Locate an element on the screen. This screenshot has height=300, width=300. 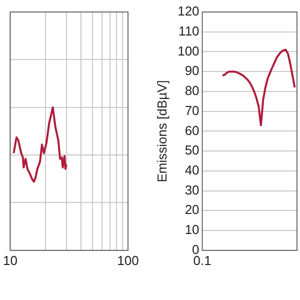
y-tick-label: 60 is located at coordinates (192, 130).